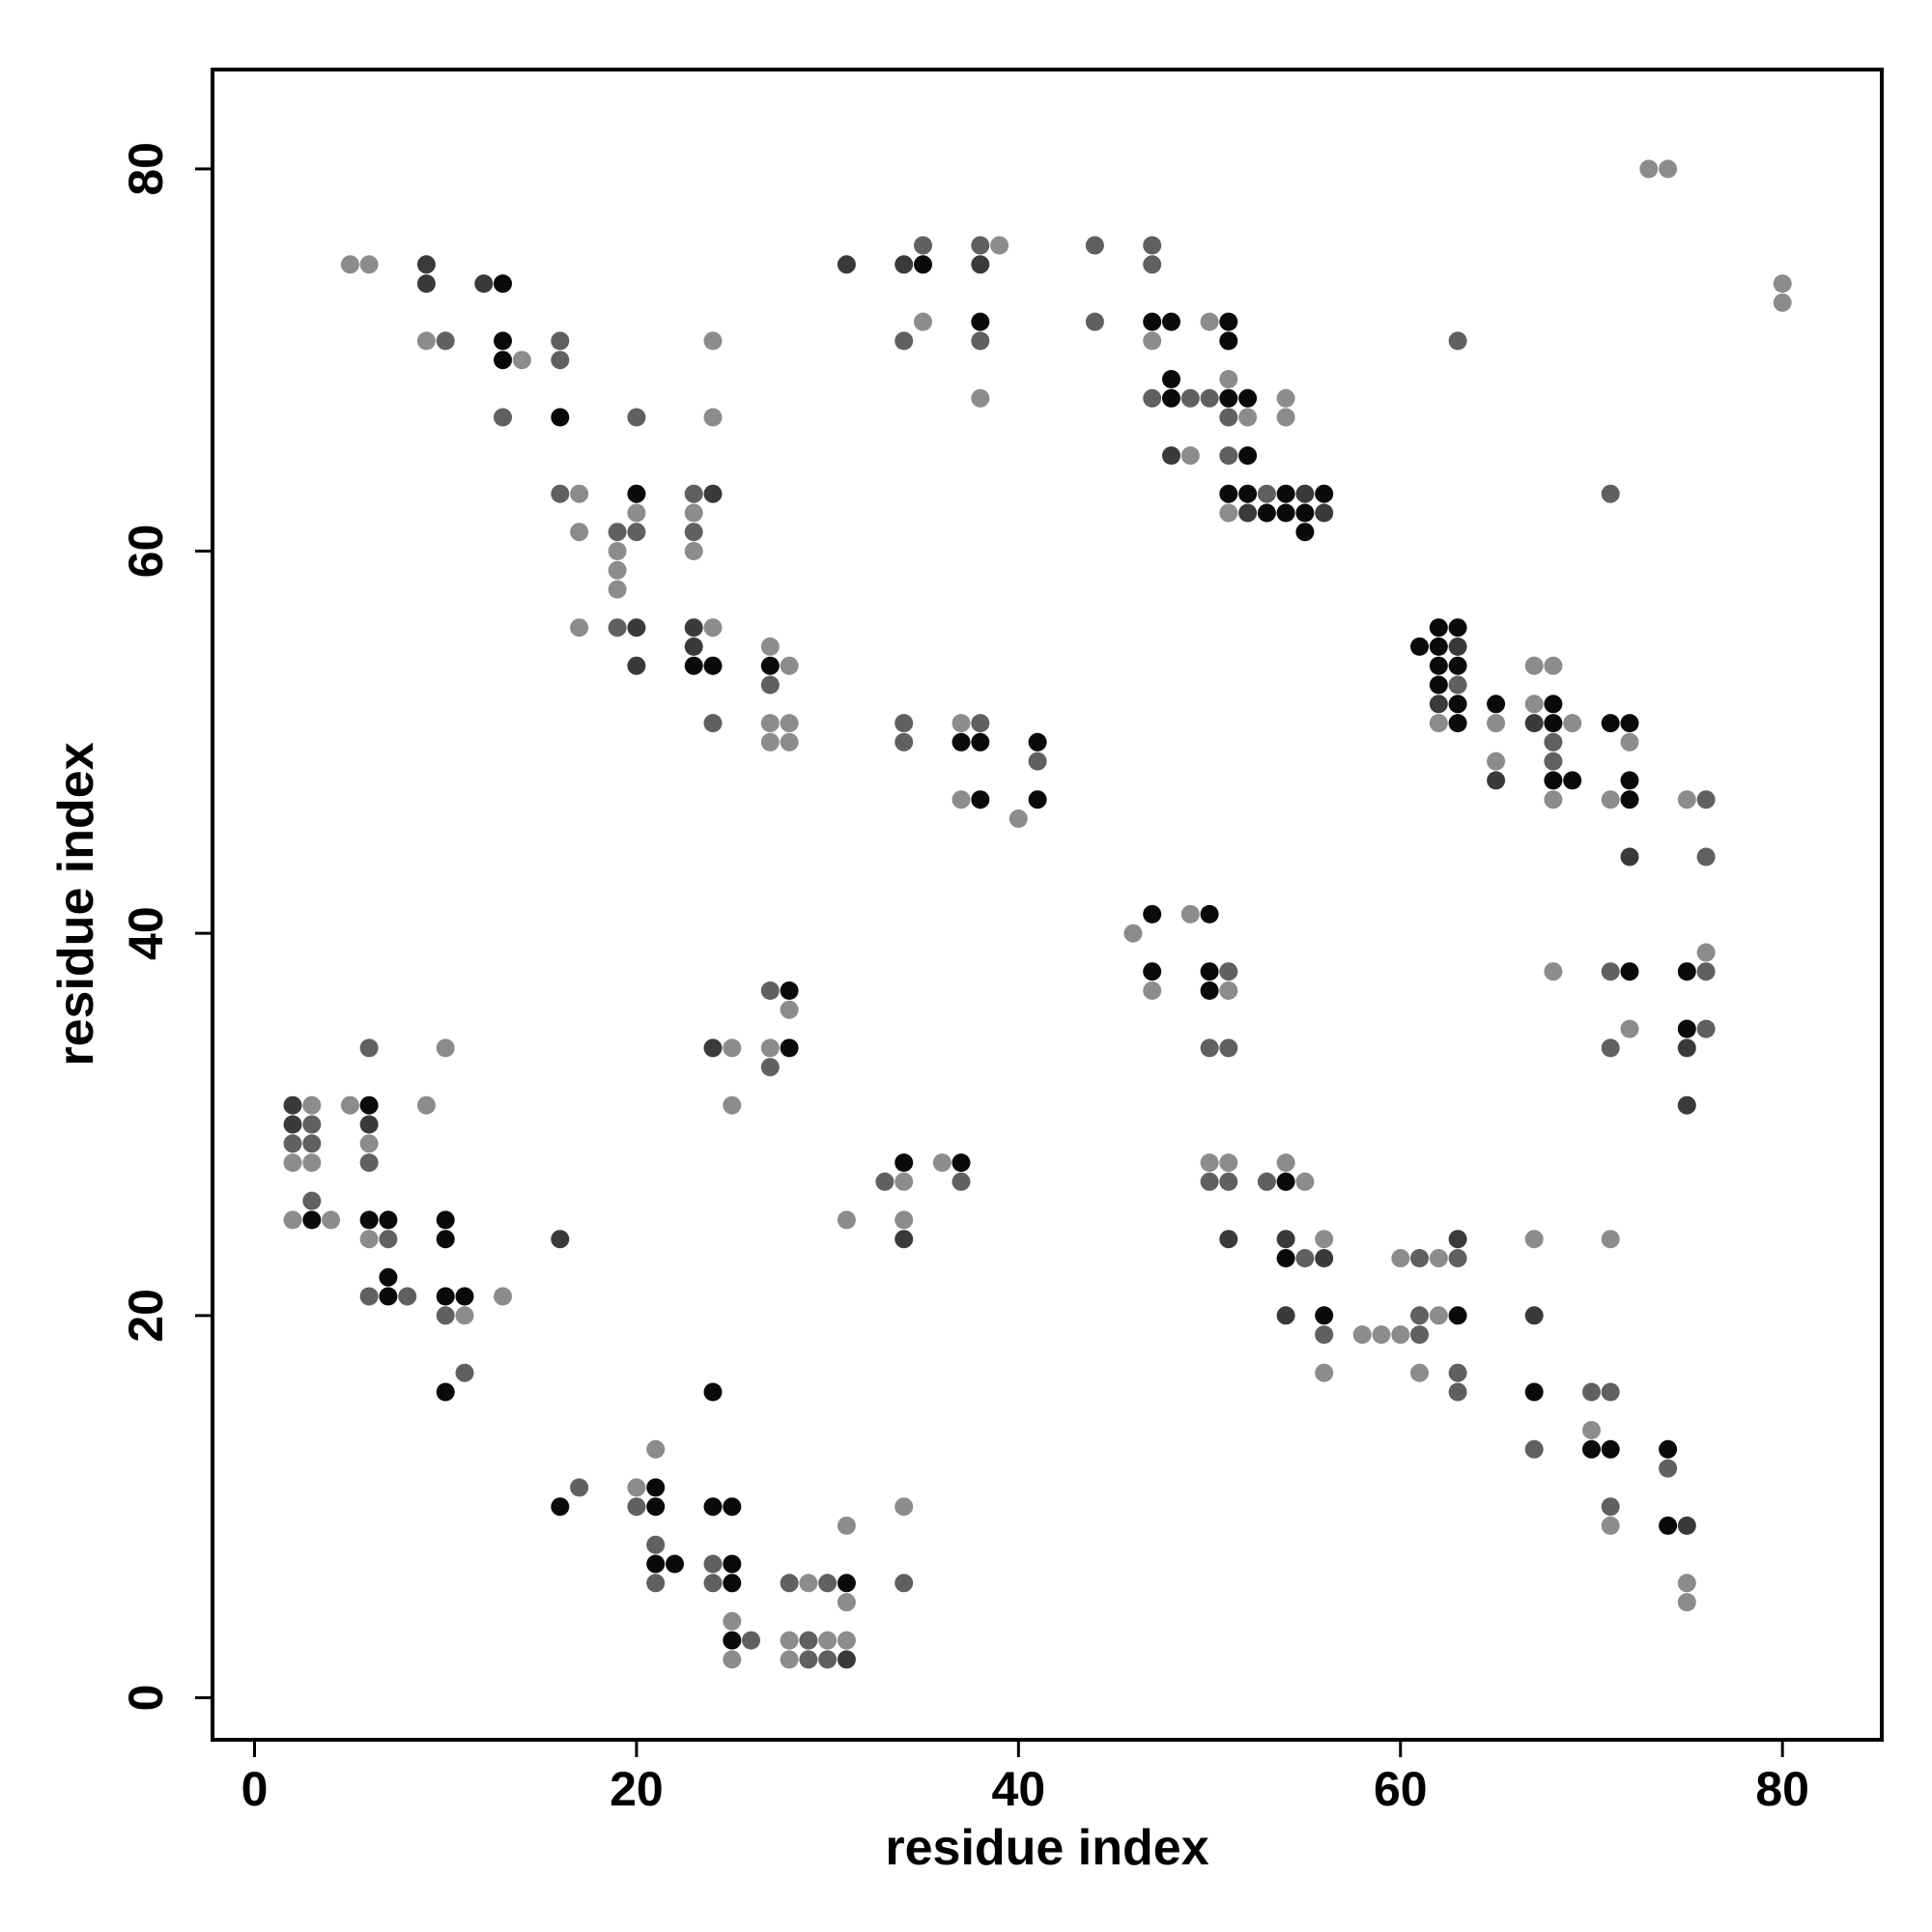  What do you see at coordinates (1046, 1848) in the screenshot?
I see `x-axis-title: residue index` at bounding box center [1046, 1848].